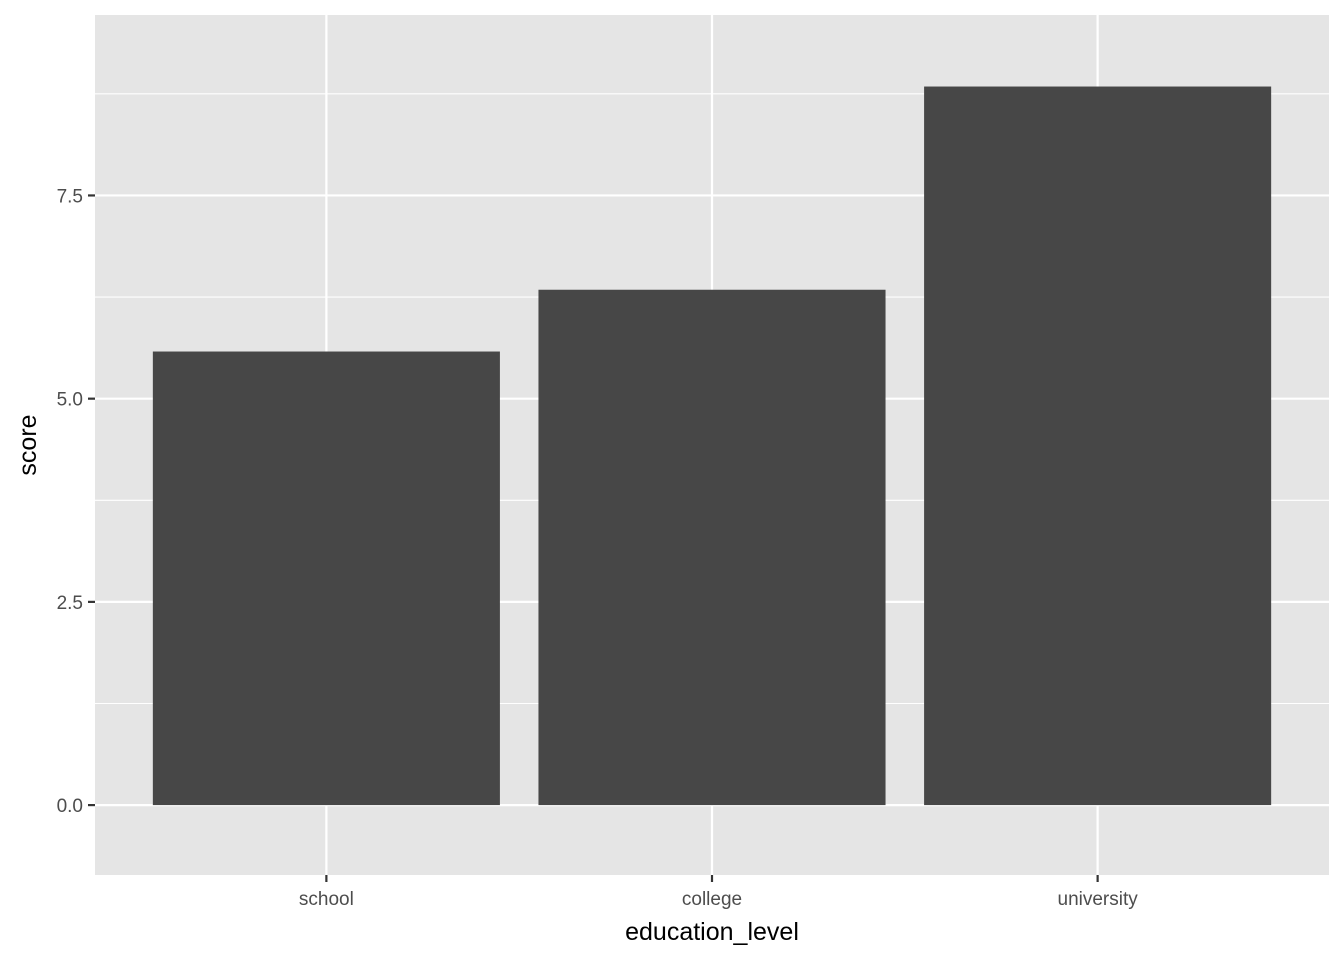 The width and height of the screenshot is (1344, 960). What do you see at coordinates (712, 547) in the screenshot?
I see `bar-college` at bounding box center [712, 547].